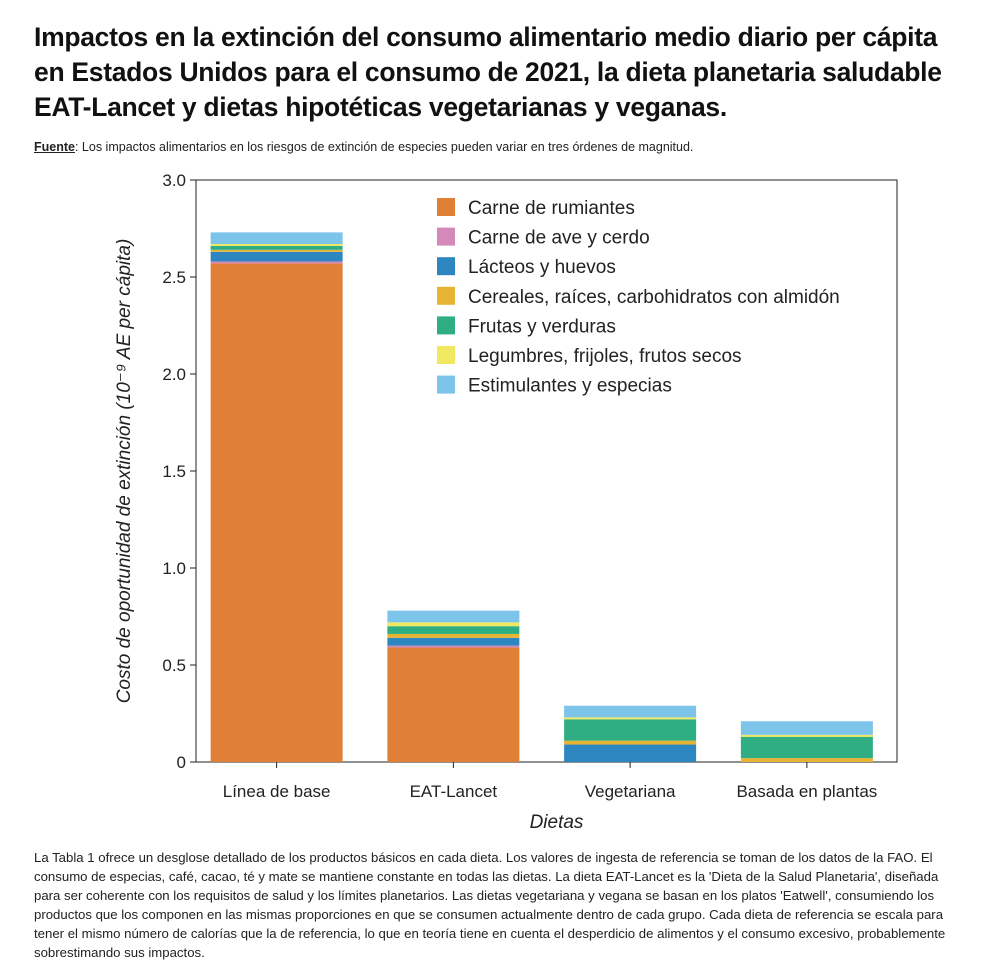 Image resolution: width=1000 pixels, height=976 pixels. Describe the element at coordinates (174, 471) in the screenshot. I see `y-tick-label: 1.5` at that location.